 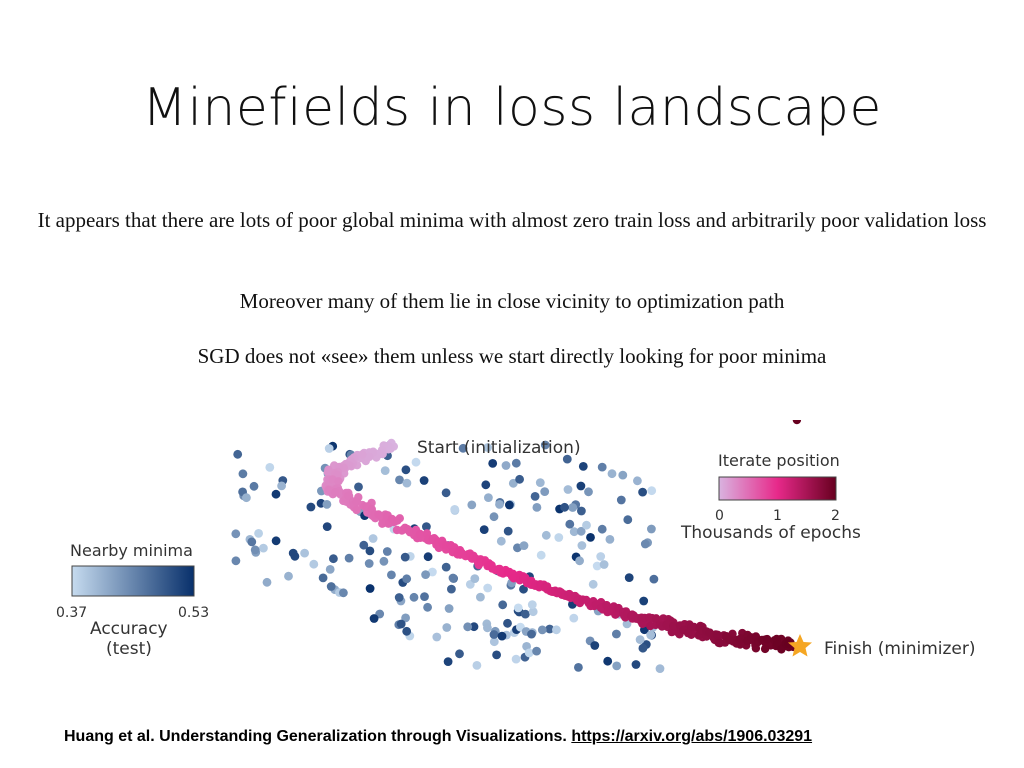 I want to click on finish-star-icon, so click(x=800, y=645).